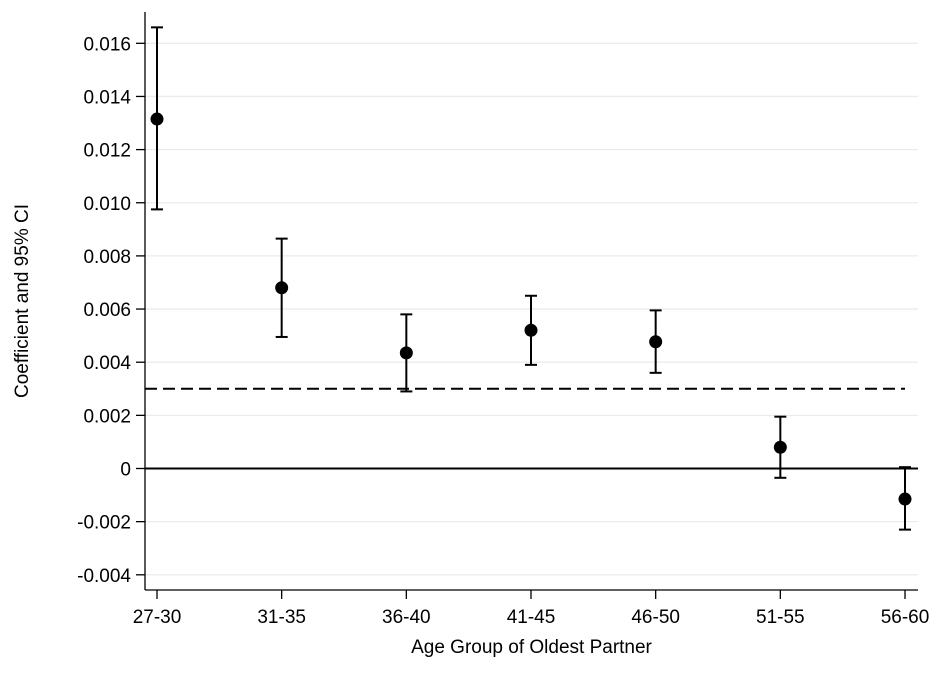  What do you see at coordinates (107, 310) in the screenshot?
I see `y-tick-label: 0.006` at bounding box center [107, 310].